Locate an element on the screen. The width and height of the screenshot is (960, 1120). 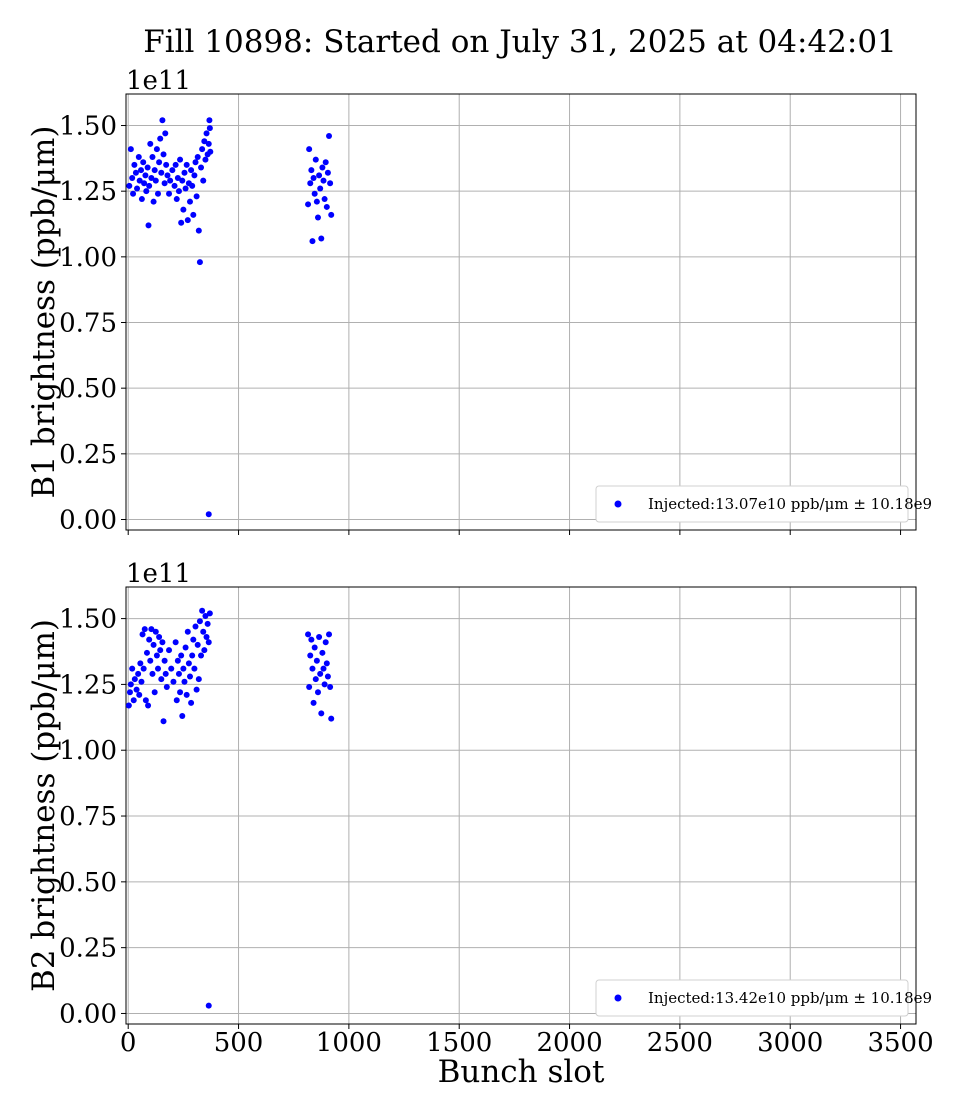
b2-offset-text: 1e11 is located at coordinates (158, 574).